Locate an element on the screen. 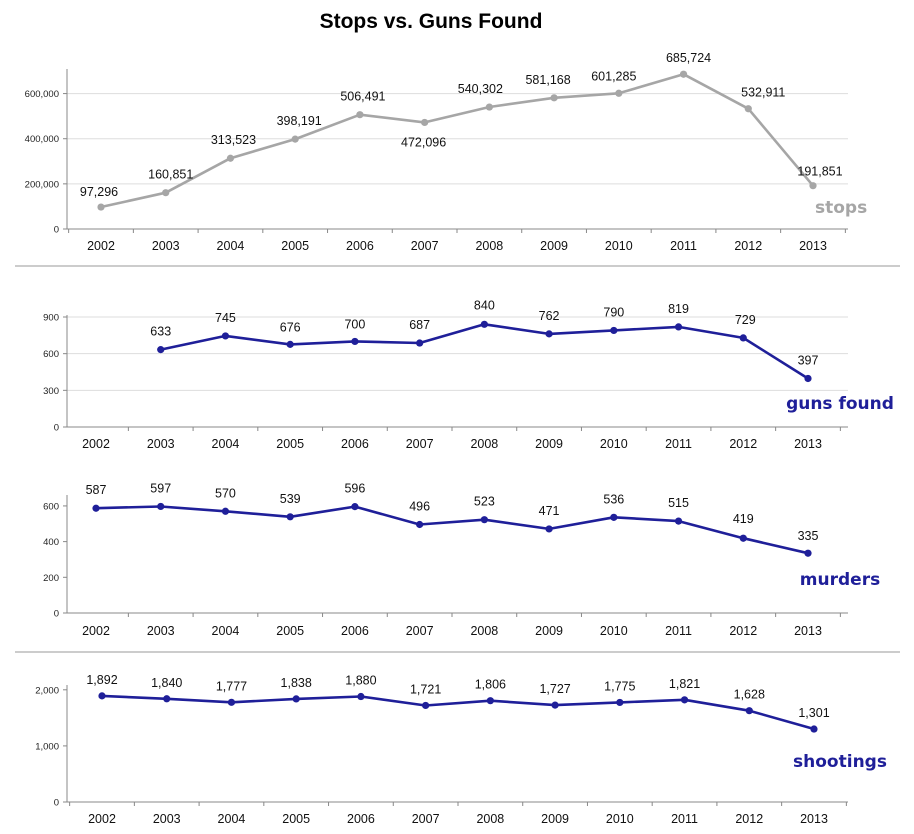  y-tick-label: 400,000 is located at coordinates (42, 139).